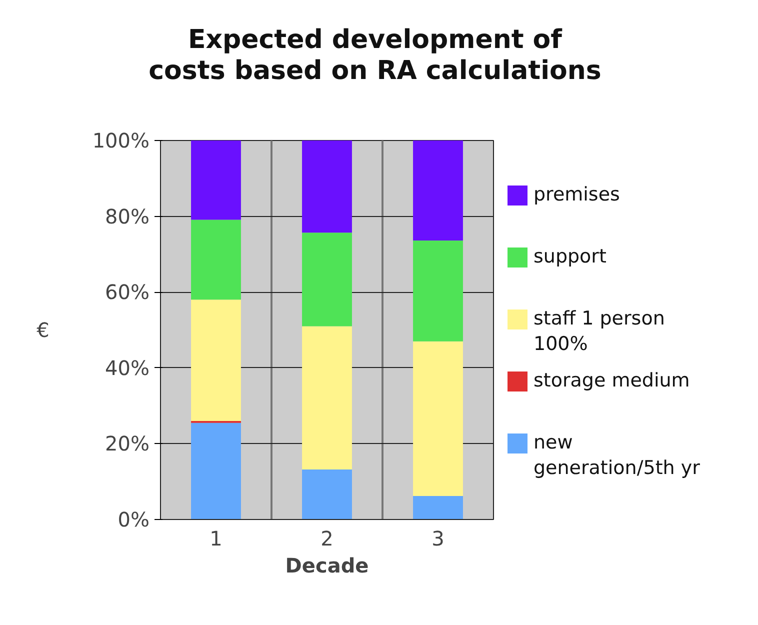 This screenshot has width=758, height=625. Describe the element at coordinates (127, 216) in the screenshot. I see `y-tick-label: 80%` at that location.